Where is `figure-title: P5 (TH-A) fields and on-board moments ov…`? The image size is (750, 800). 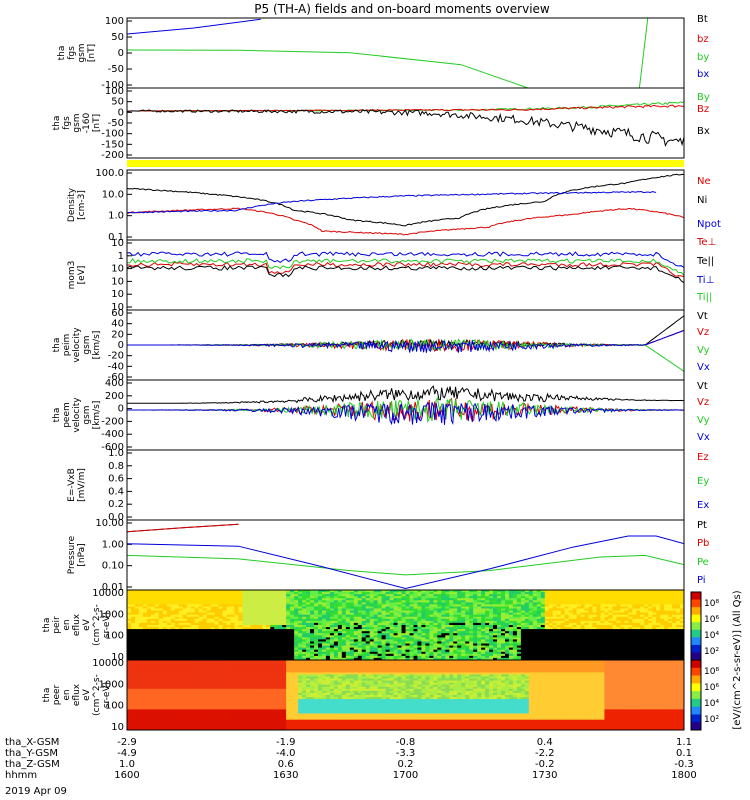
figure-title: P5 (TH-A) fields and on-board moments ov… is located at coordinates (402, 9).